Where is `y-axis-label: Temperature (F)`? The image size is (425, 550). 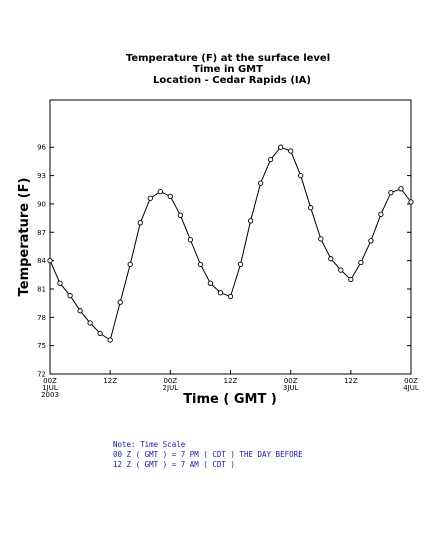
y-axis-label: Temperature (F) is located at coordinates (24, 237).